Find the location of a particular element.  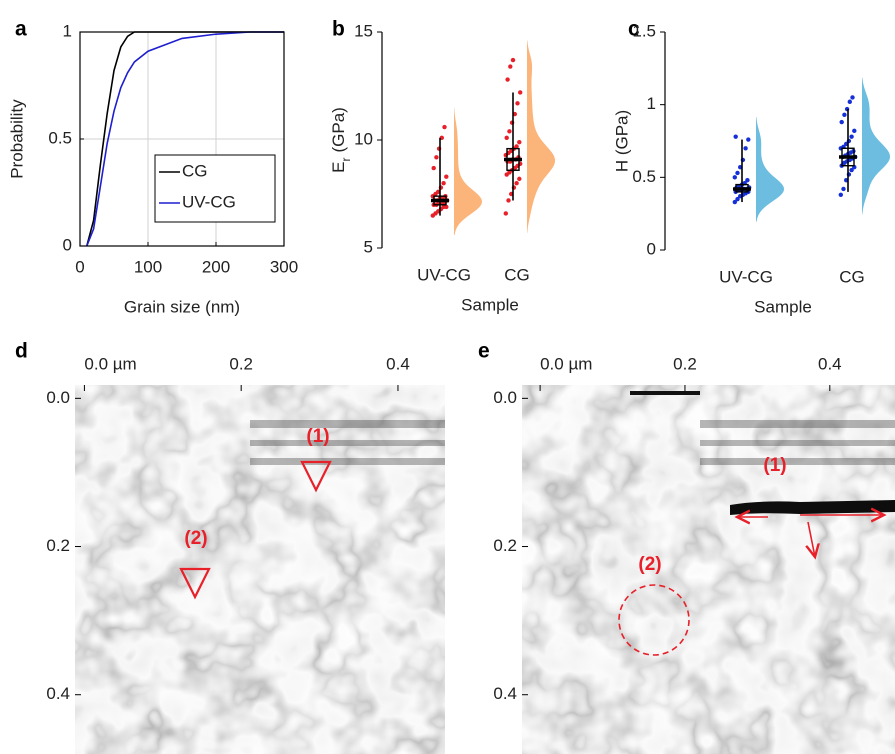

y-tick-label: 1.5 is located at coordinates (644, 30).